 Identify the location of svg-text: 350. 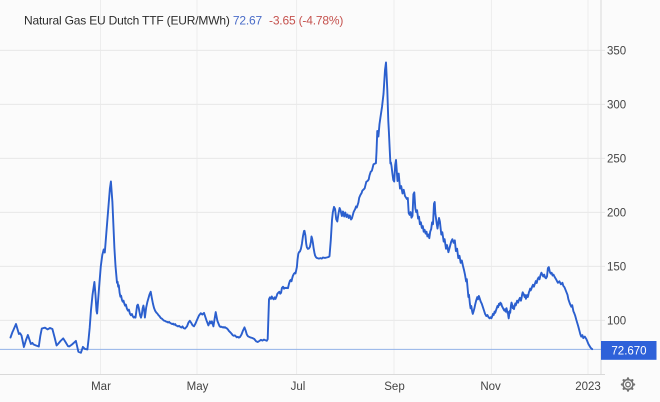
(616, 51).